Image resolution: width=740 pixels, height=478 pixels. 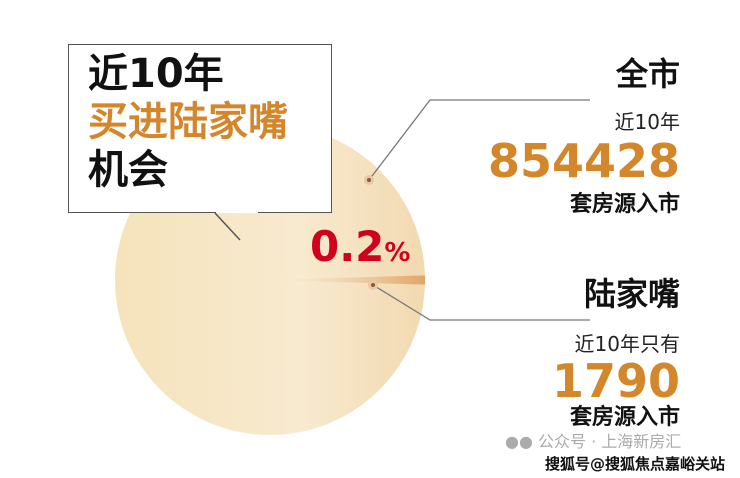 What do you see at coordinates (373, 285) in the screenshot?
I see `marker-ljz-dot` at bounding box center [373, 285].